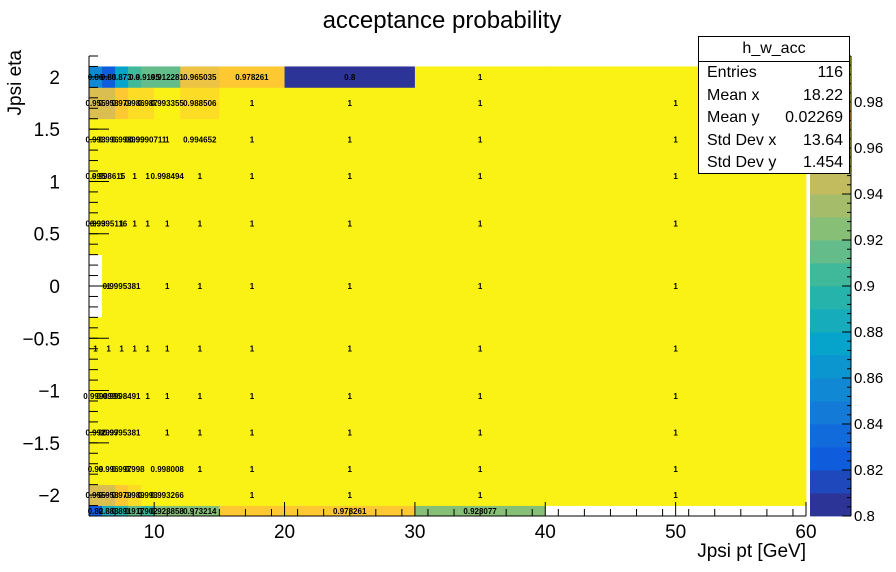 This screenshot has height=572, width=896. I want to click on stats-label: Entries, so click(732, 72).